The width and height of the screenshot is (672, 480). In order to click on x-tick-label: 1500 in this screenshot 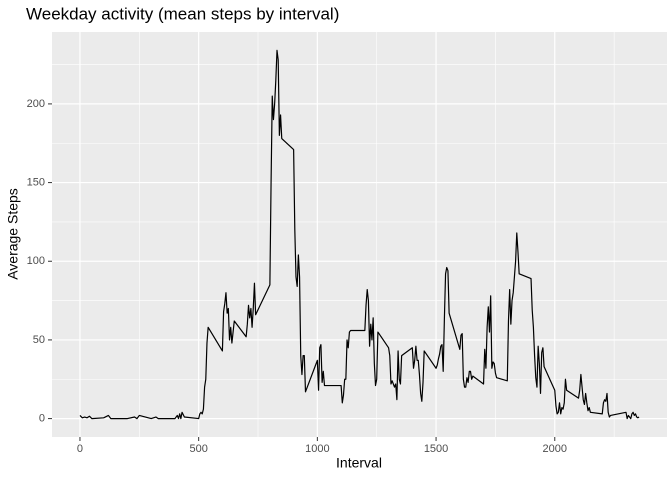, I will do `click(436, 449)`.